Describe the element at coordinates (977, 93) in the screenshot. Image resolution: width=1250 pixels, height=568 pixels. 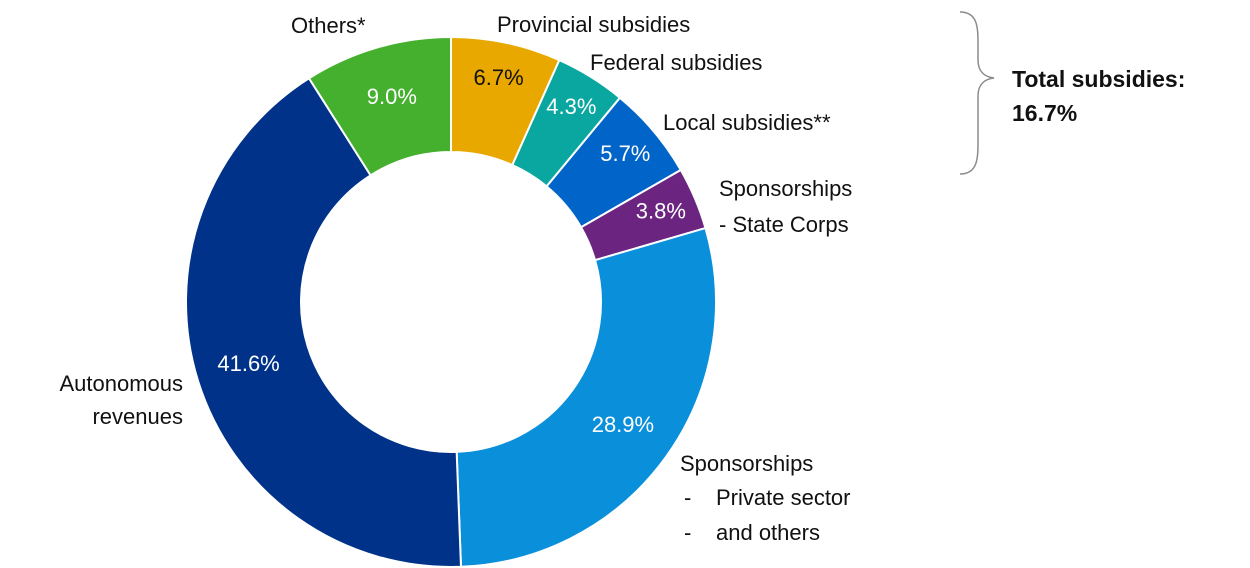
I see `total-subsidies-brace` at that location.